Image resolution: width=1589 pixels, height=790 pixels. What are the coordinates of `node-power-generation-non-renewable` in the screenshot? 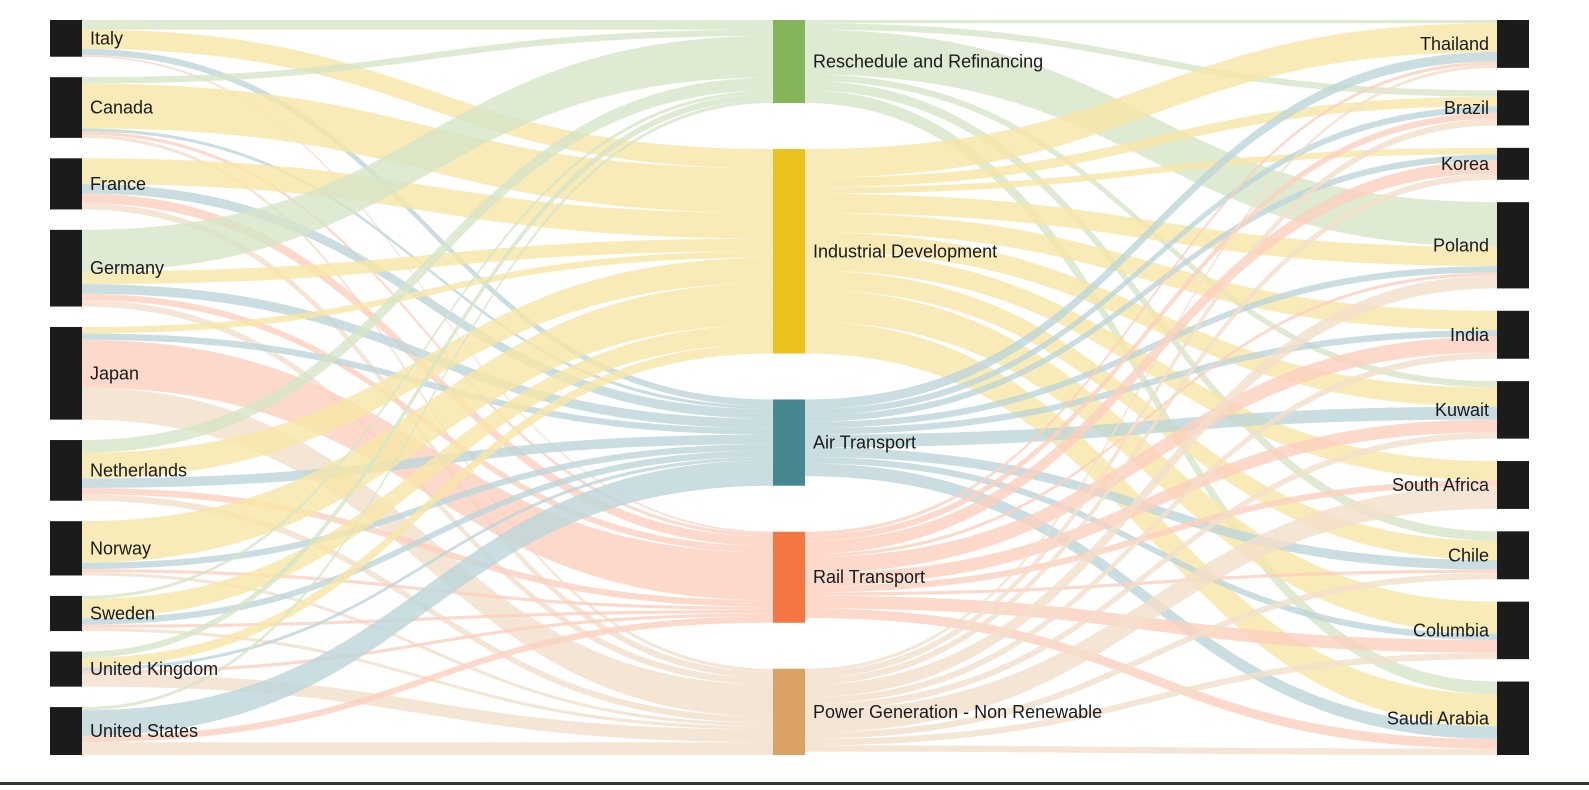 It's located at (789, 711).